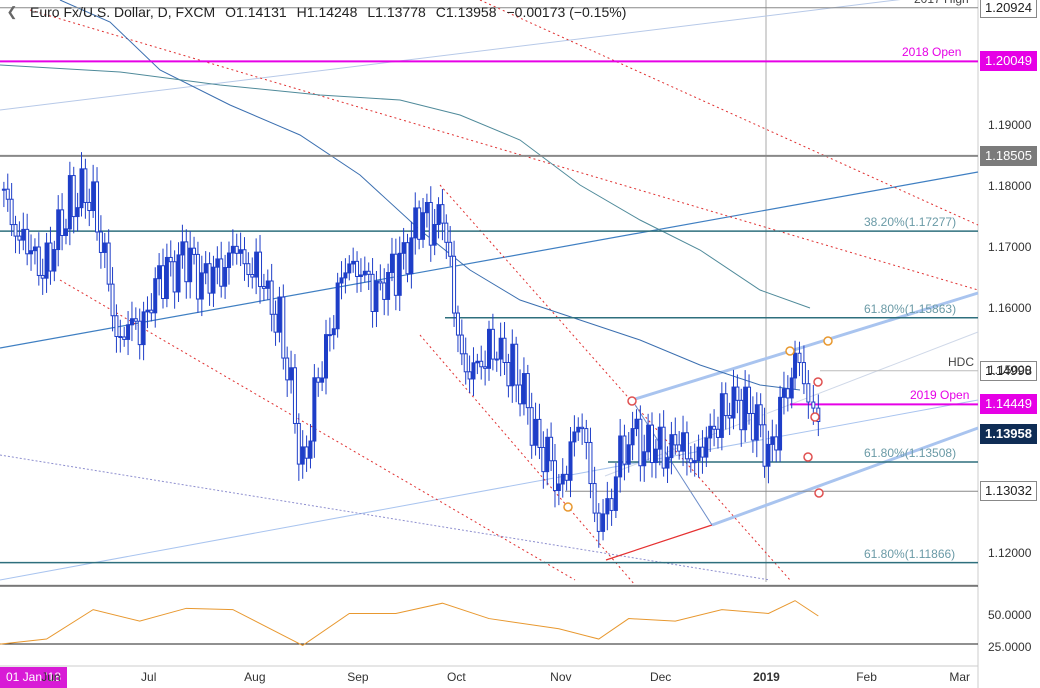 This screenshot has height=688, width=1040. What do you see at coordinates (1010, 308) in the screenshot?
I see `price-axis-label-3: 1.16000` at bounding box center [1010, 308].